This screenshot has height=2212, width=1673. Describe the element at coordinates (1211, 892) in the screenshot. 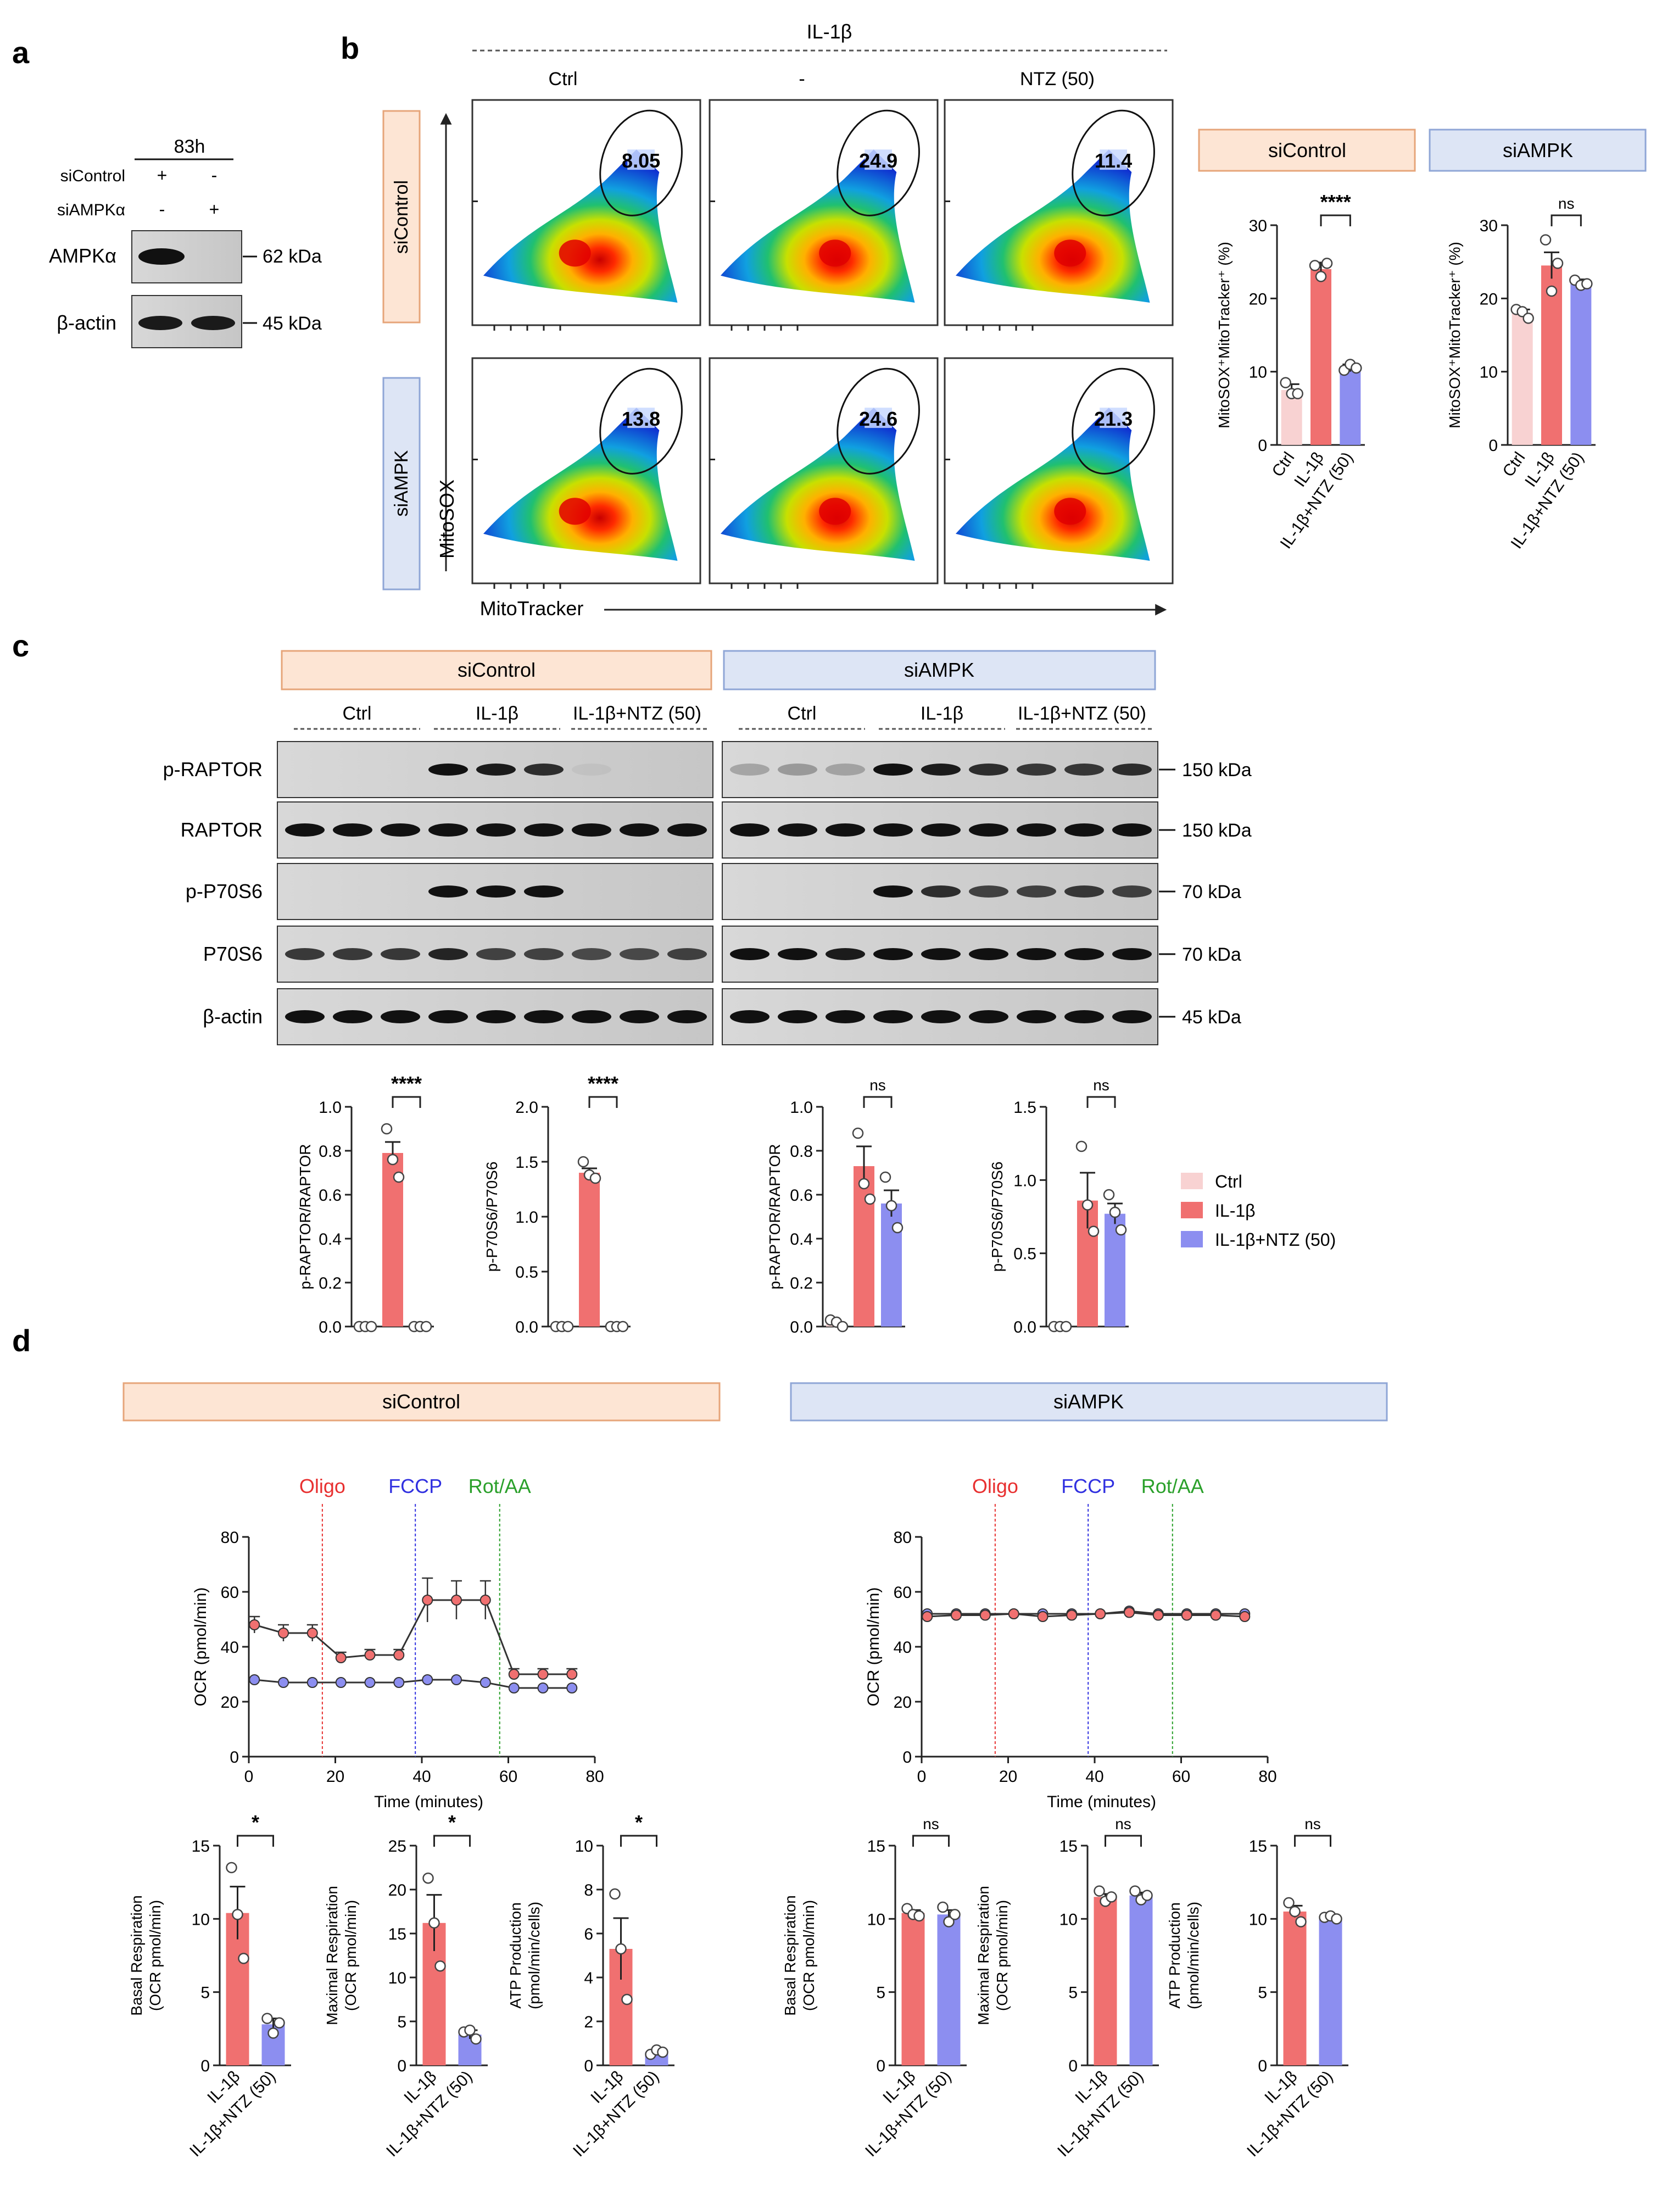

I see `kda-label: 70 kDa` at that location.